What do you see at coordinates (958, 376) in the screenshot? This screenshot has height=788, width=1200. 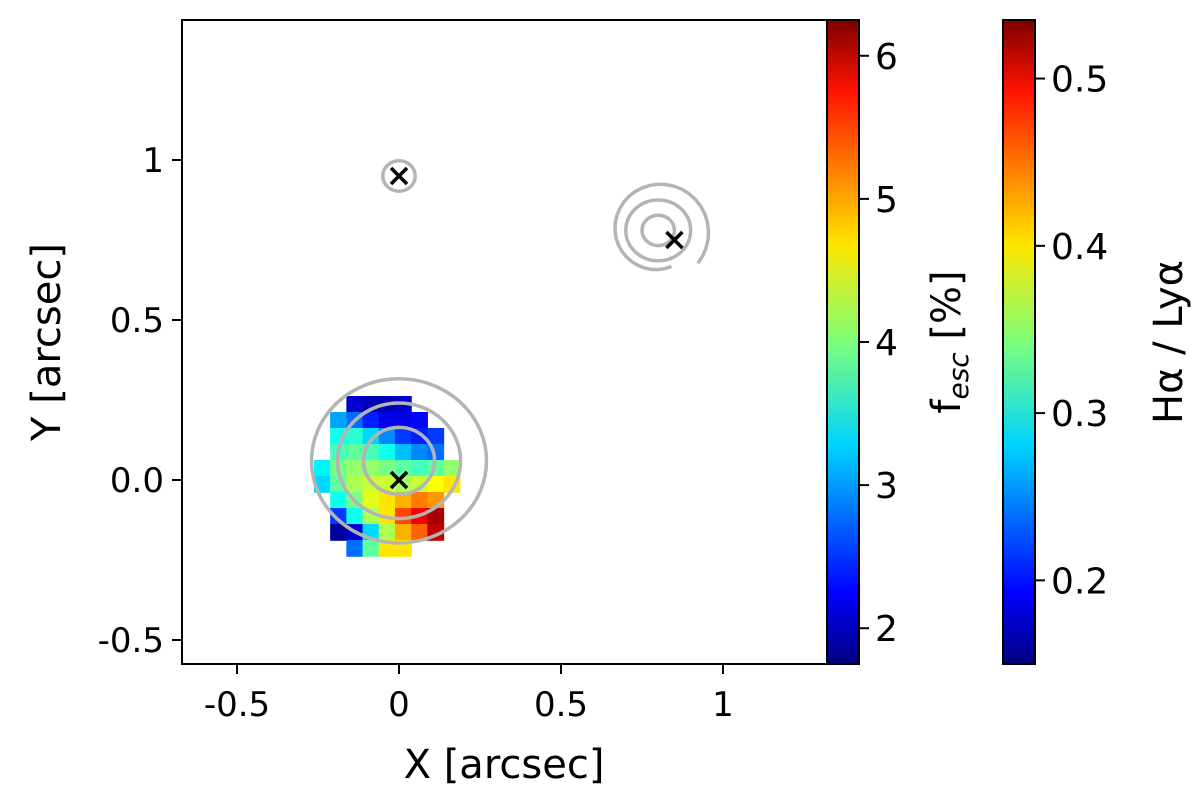 I see `colorbar-fesc-label-sub: esc` at bounding box center [958, 376].